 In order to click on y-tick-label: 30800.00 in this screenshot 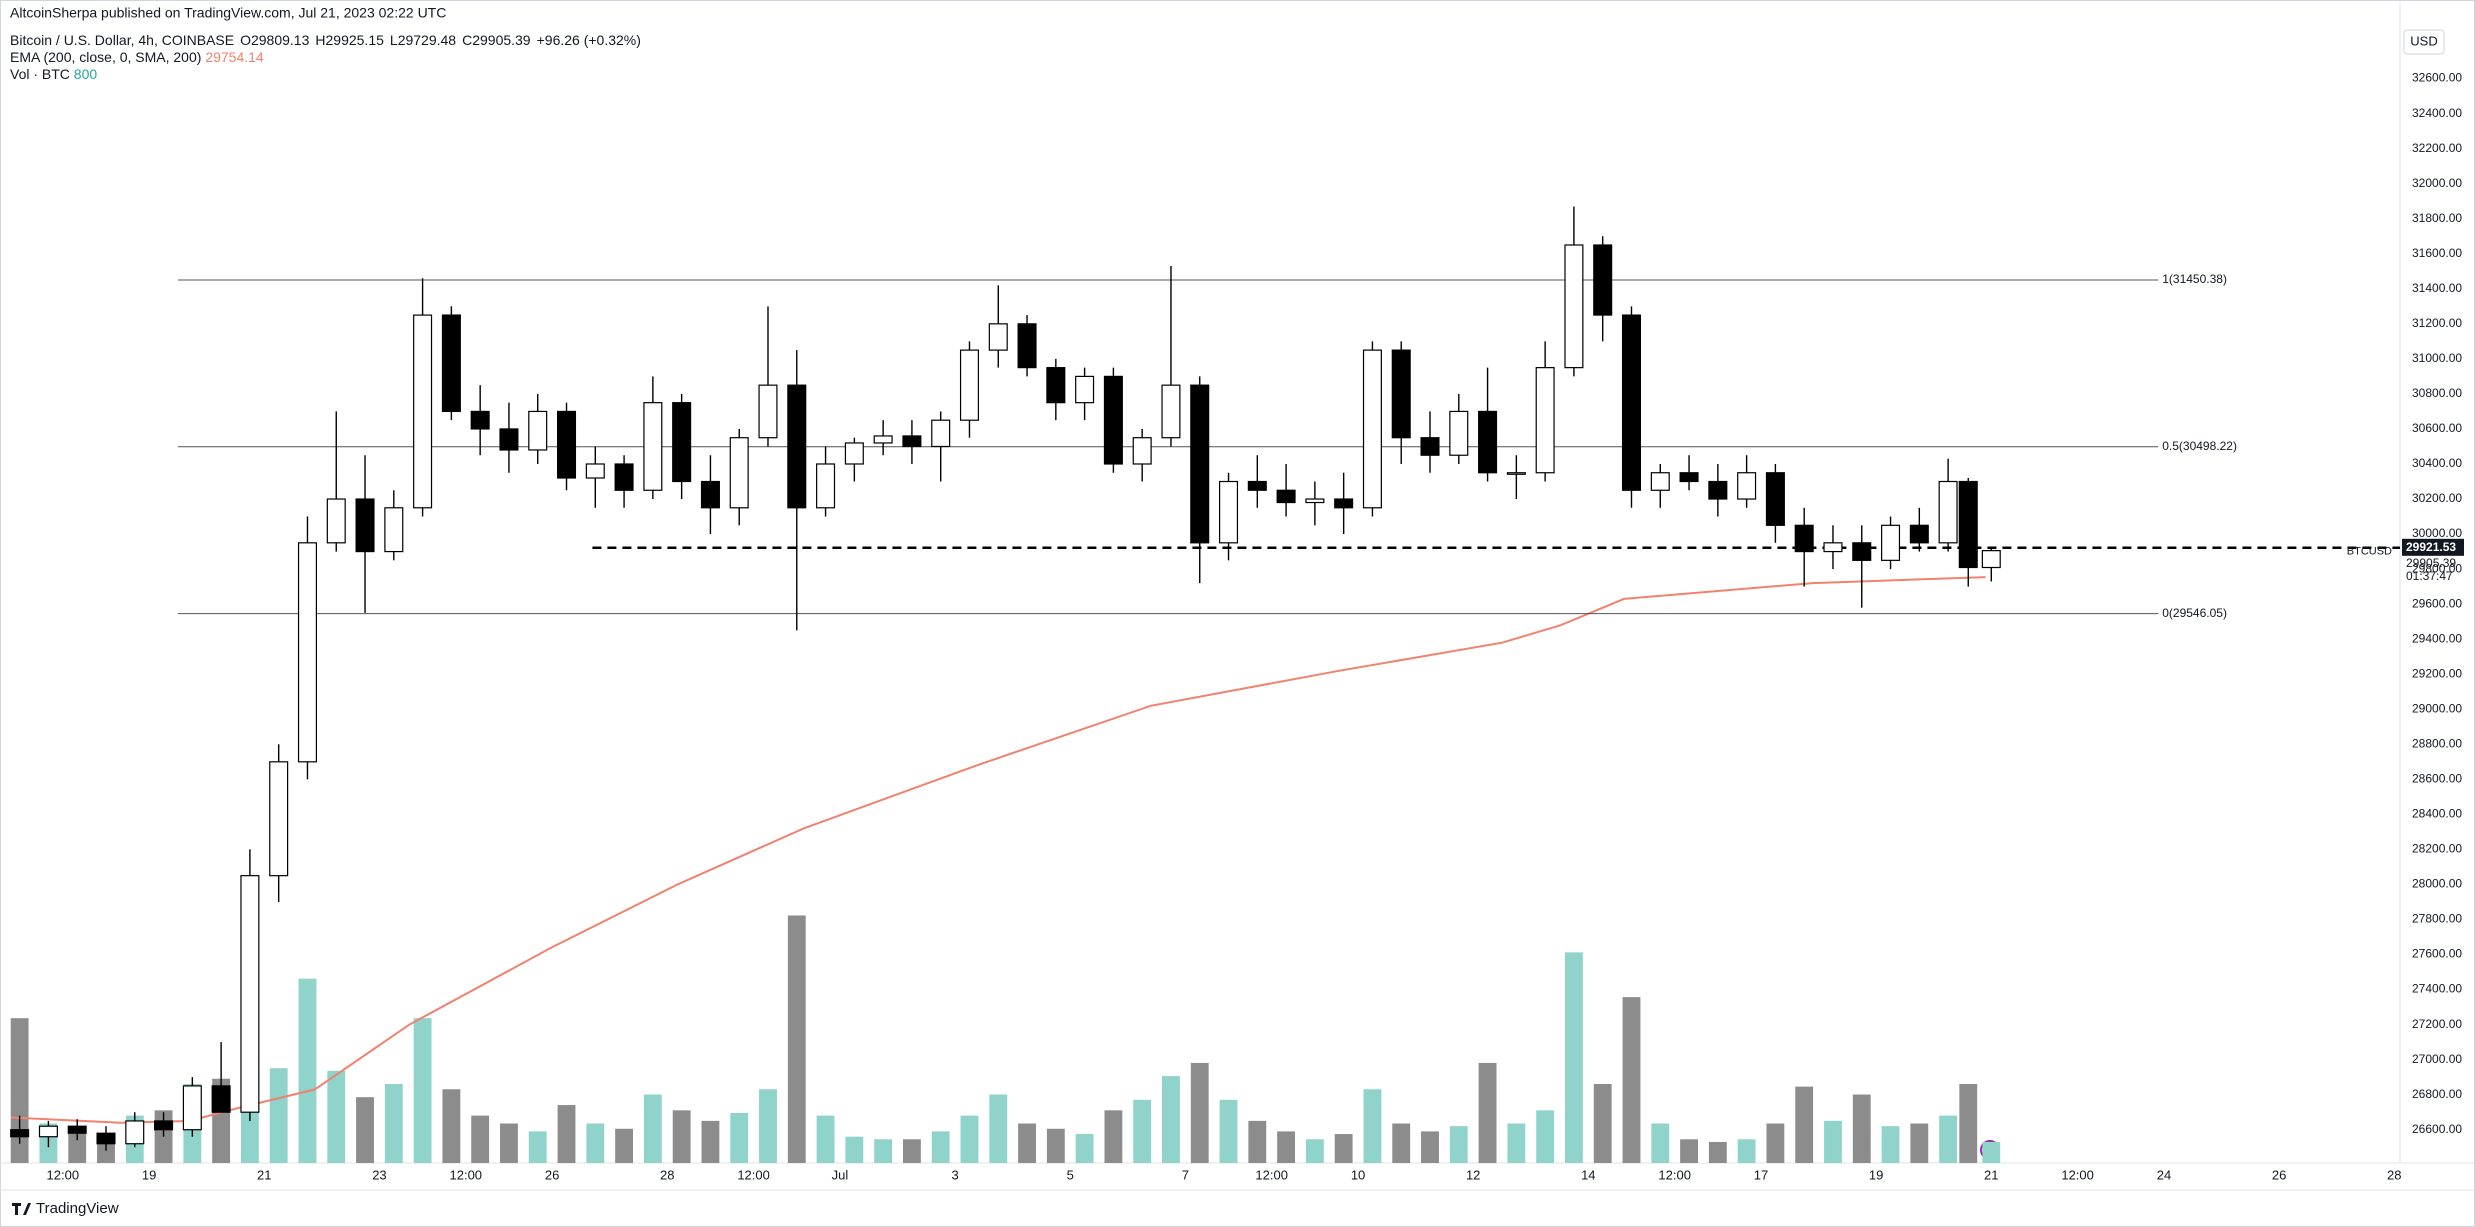, I will do `click(2437, 393)`.